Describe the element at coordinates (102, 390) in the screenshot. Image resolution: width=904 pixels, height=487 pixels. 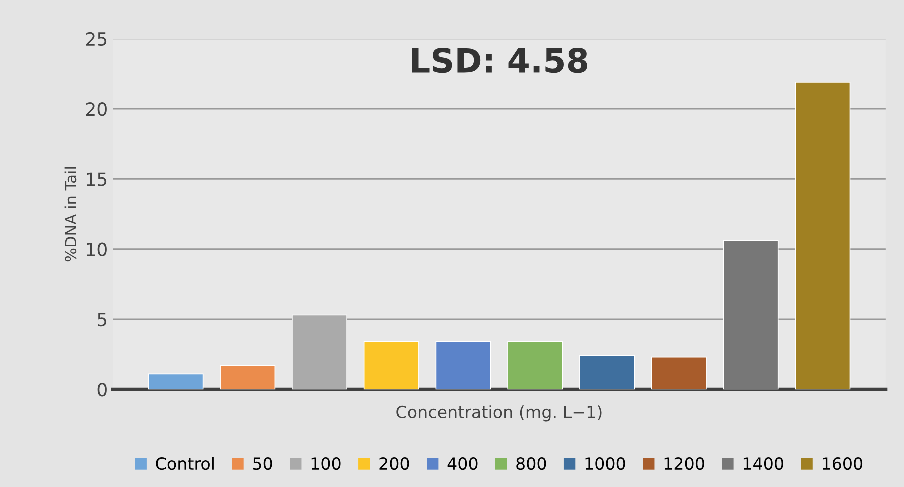
I see `y-tick-label: 0` at that location.